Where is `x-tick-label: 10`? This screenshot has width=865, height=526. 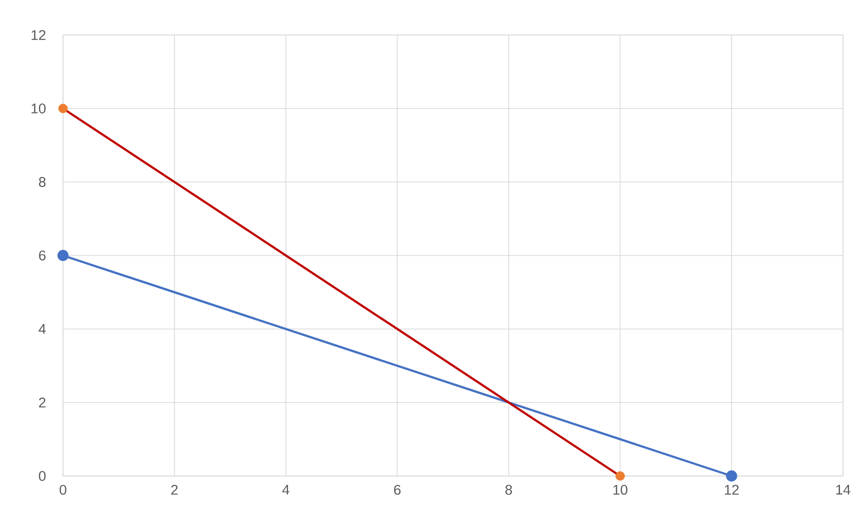
x-tick-label: 10 is located at coordinates (620, 489).